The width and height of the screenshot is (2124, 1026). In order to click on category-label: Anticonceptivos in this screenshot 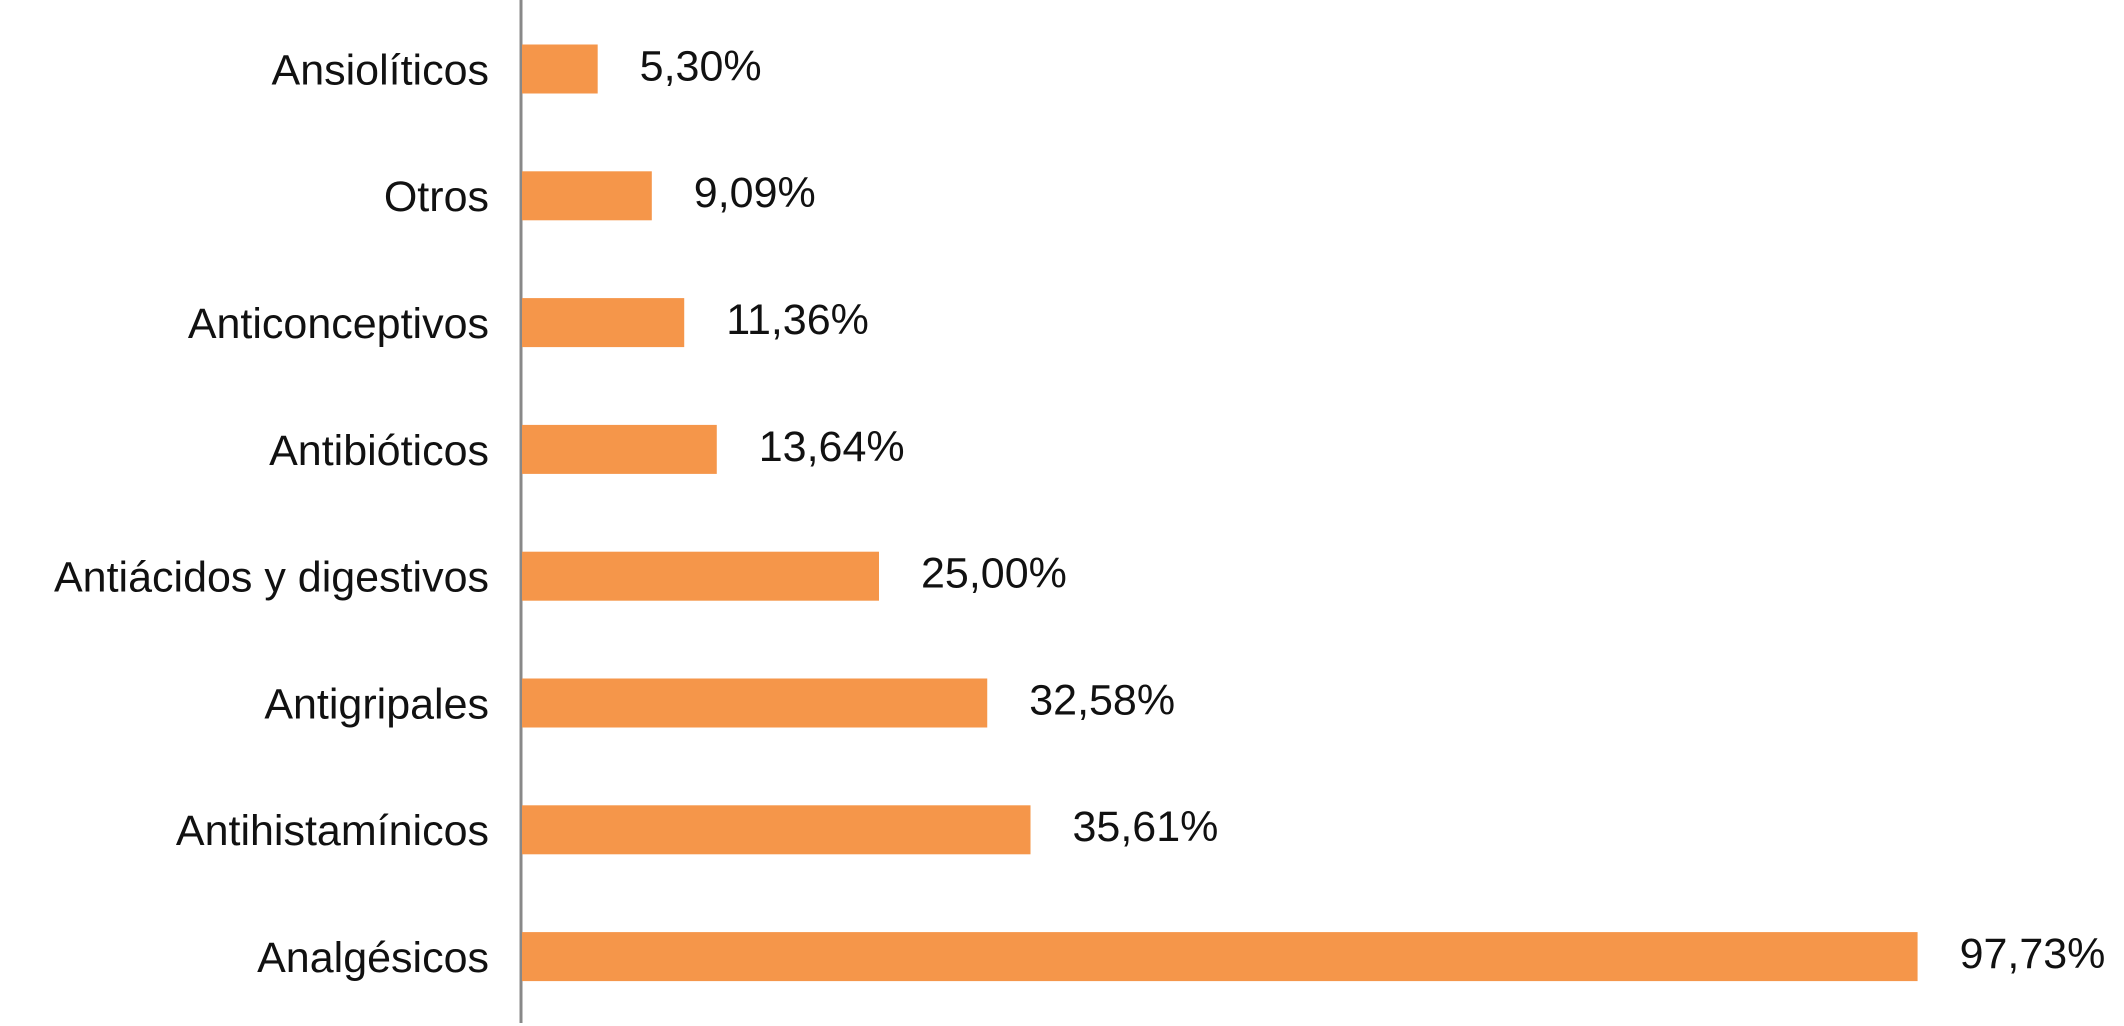, I will do `click(338, 324)`.